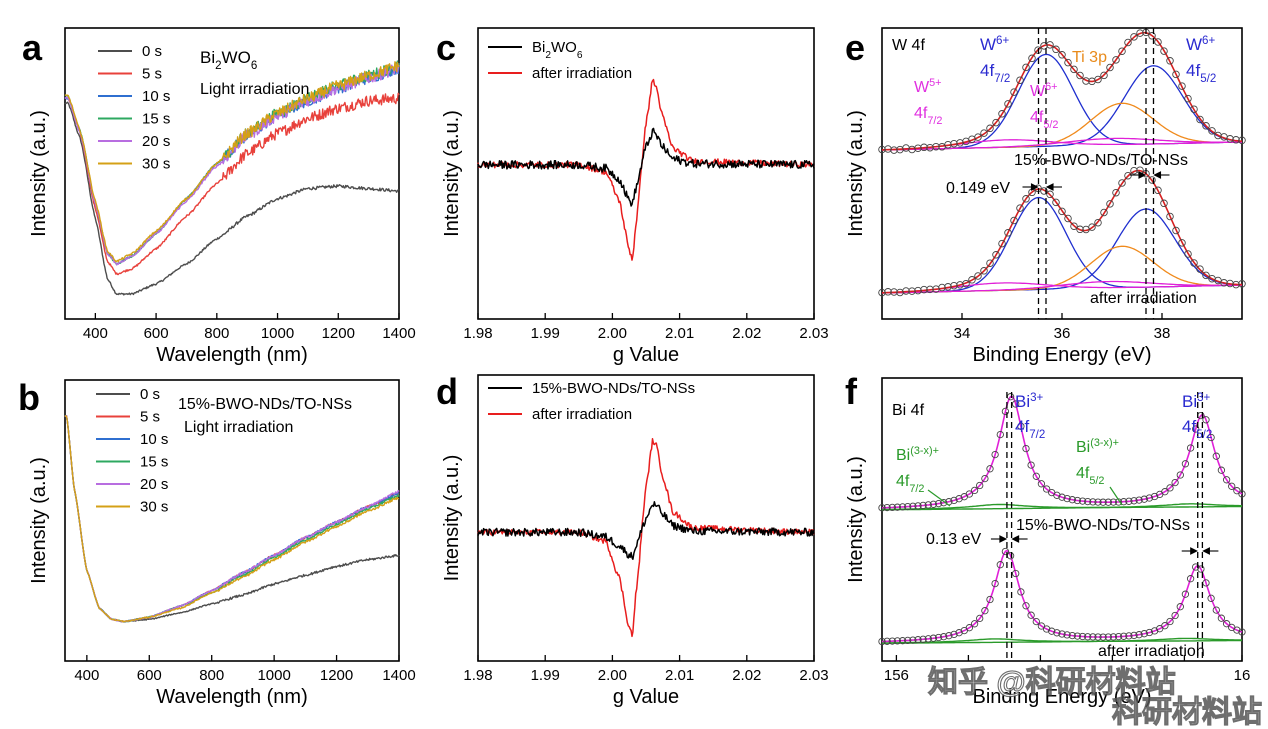  Describe the element at coordinates (1089, 57) in the screenshot. I see `panel-e-label-ti3p: Ti 3p` at that location.